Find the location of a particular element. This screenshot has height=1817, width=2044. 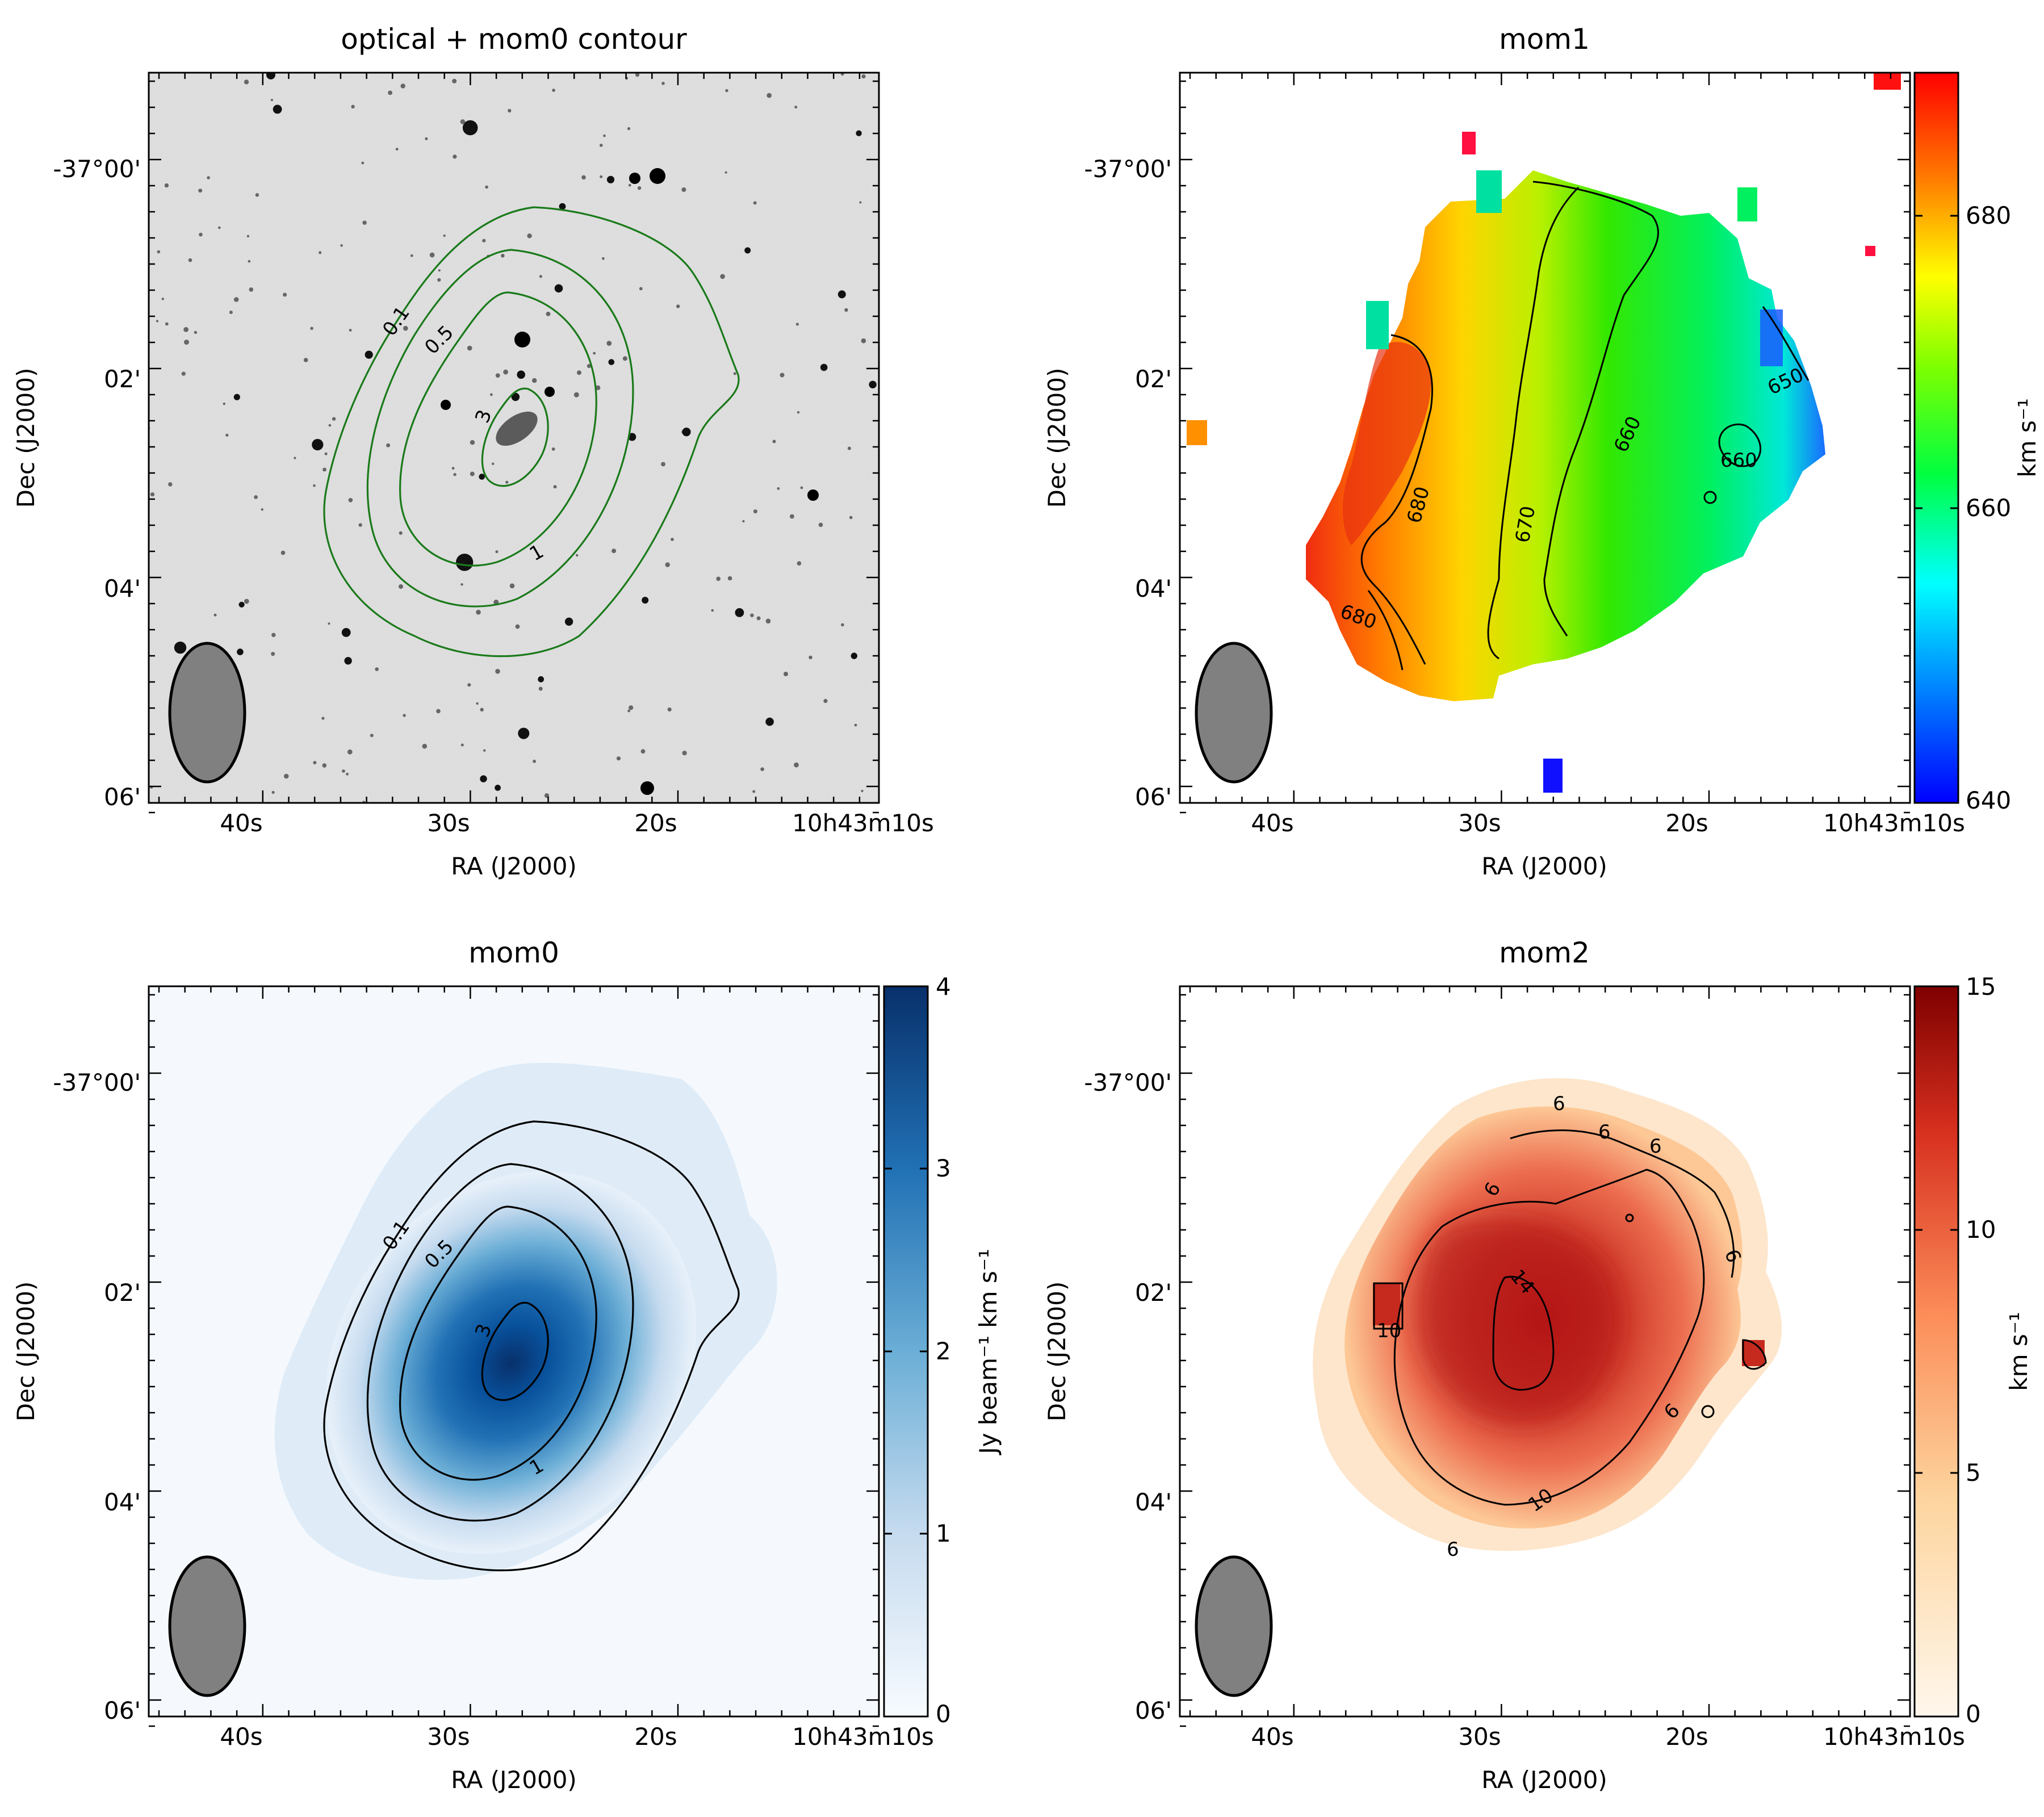

y-axis: -37°00' 02' 04' 06' Dec (J2000) is located at coordinates (1107, 483).